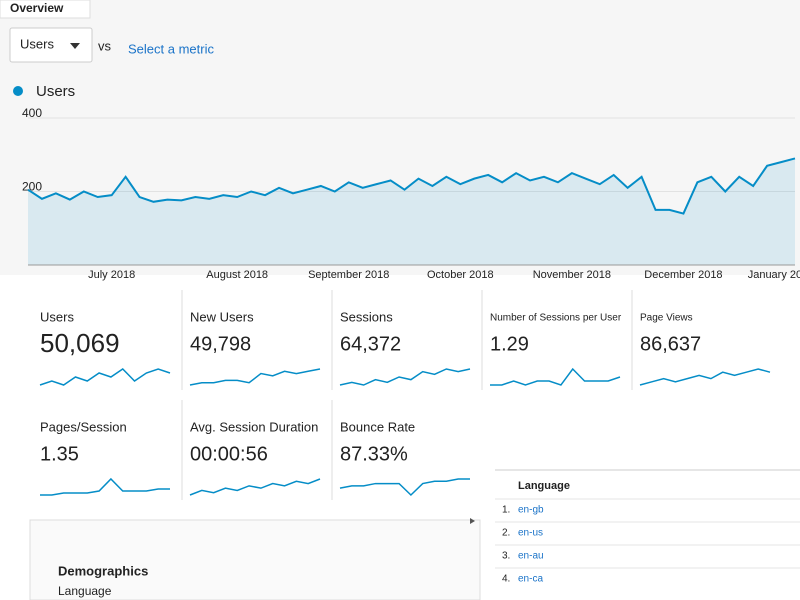 The image size is (800, 600). What do you see at coordinates (83, 426) in the screenshot?
I see `metric-label: Pages/Session` at bounding box center [83, 426].